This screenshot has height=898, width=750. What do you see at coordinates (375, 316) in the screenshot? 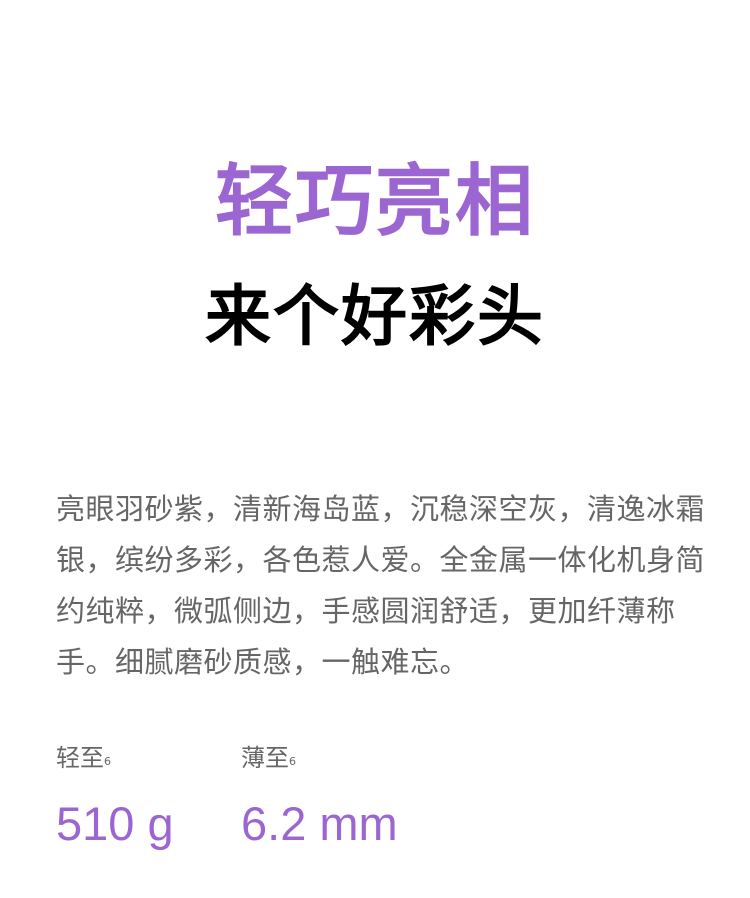
I see `headline-secondary: 来个好彩头` at bounding box center [375, 316].